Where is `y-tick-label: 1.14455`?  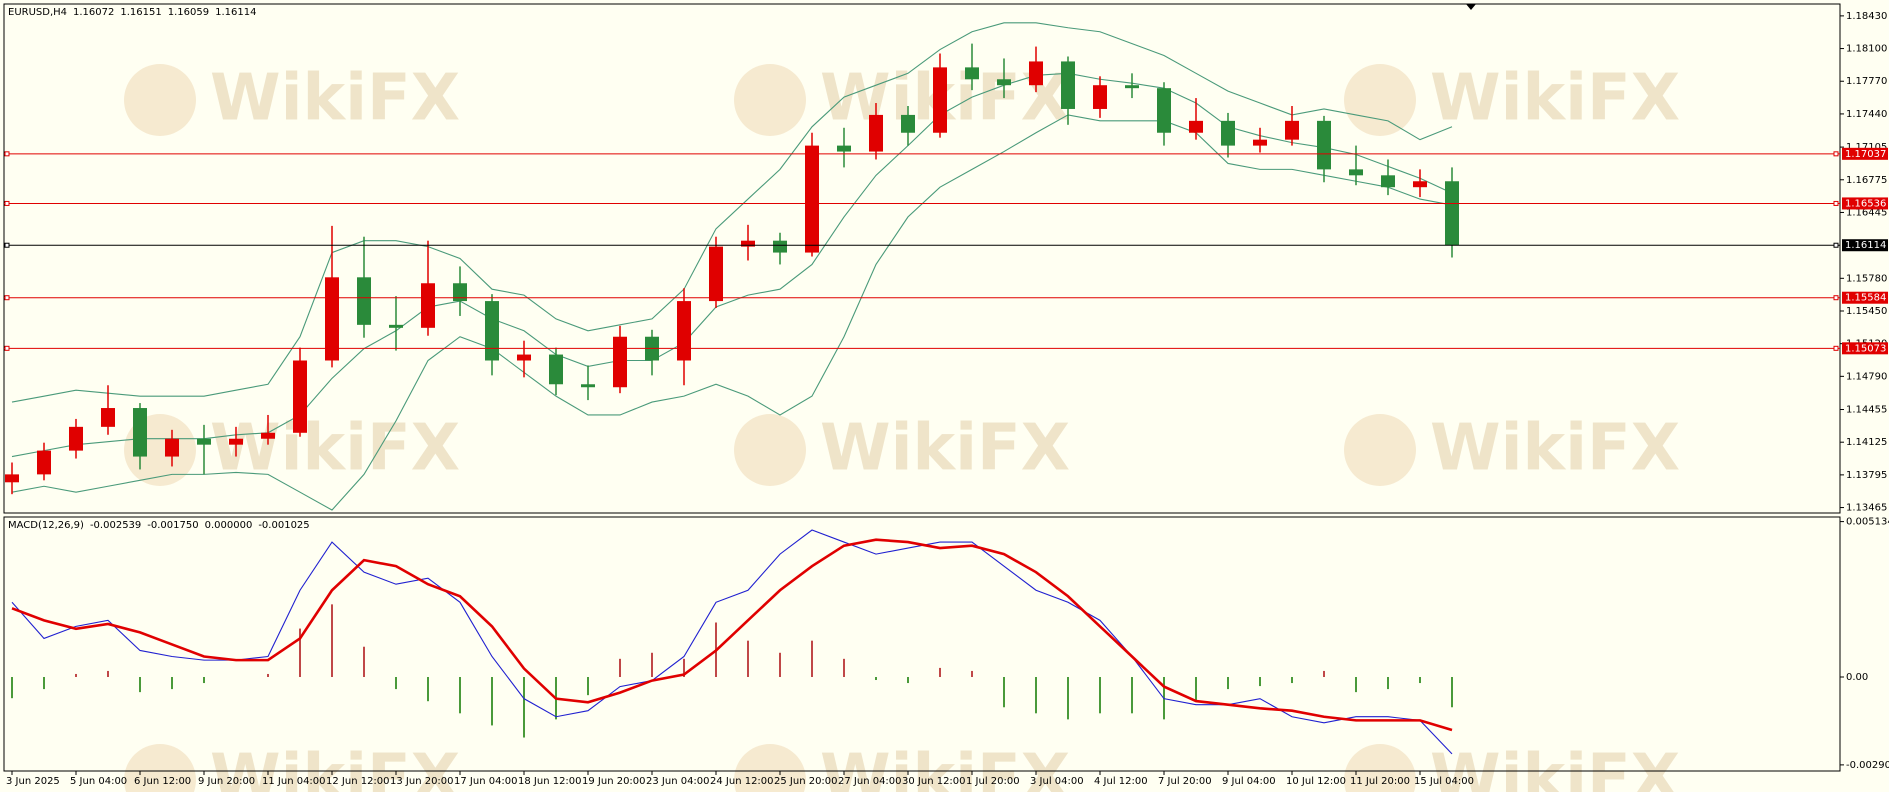 y-tick-label: 1.14455 is located at coordinates (1866, 410).